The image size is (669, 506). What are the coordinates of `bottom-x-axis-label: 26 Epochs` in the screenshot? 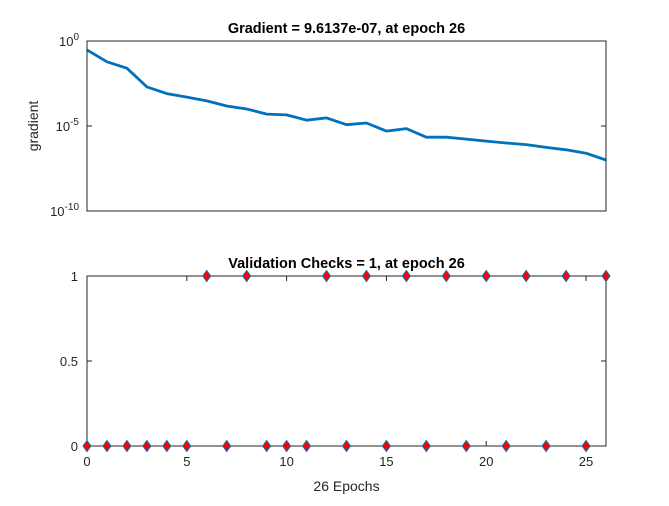 It's located at (346, 486).